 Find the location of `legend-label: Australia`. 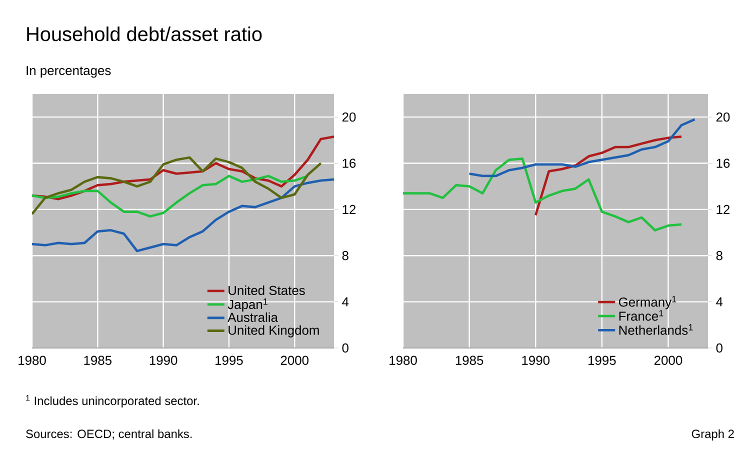

legend-label: Australia is located at coordinates (253, 317).